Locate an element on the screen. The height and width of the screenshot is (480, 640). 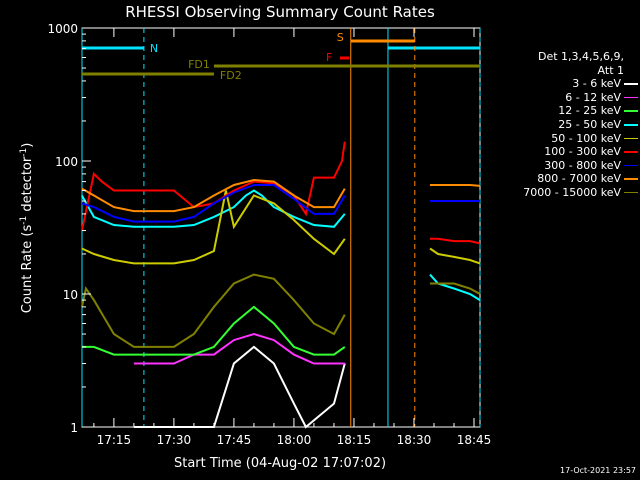
legend-entry: 800 - 7000 keV is located at coordinates (561, 179).